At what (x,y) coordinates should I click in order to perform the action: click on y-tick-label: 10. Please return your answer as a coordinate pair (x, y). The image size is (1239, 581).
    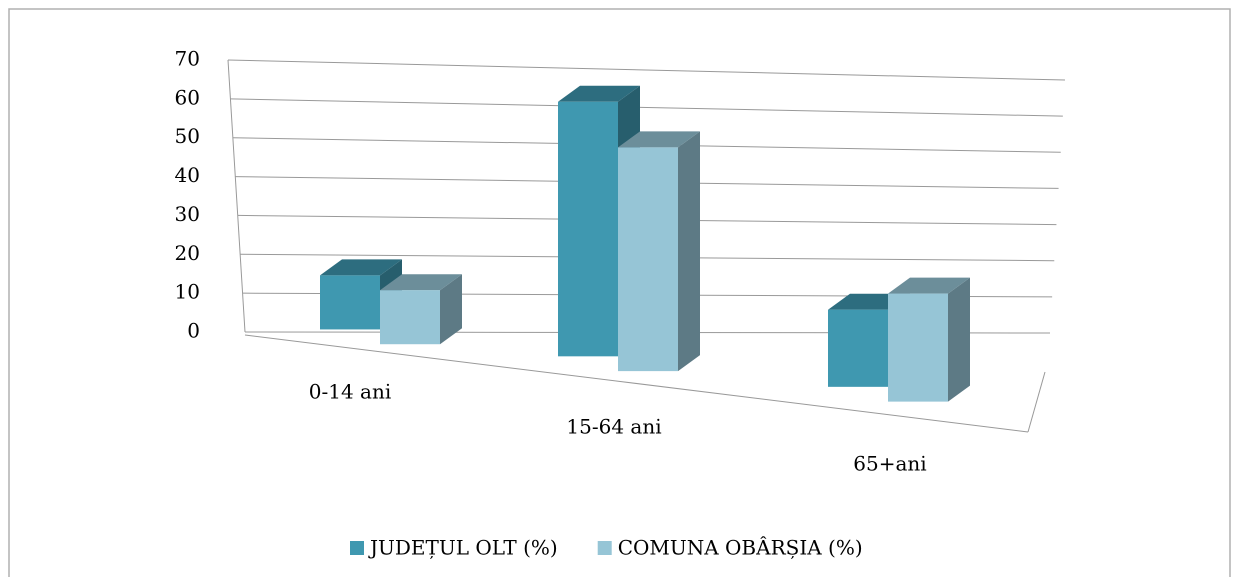
    Looking at the image, I should click on (187, 292).